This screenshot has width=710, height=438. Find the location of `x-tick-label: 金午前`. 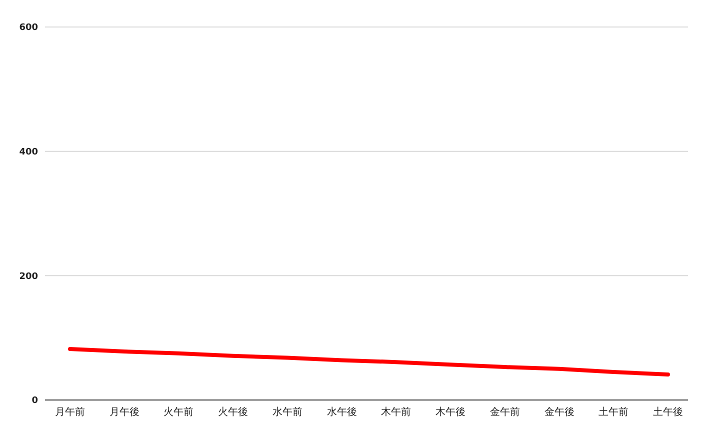

x-tick-label: 金午前 is located at coordinates (505, 412).